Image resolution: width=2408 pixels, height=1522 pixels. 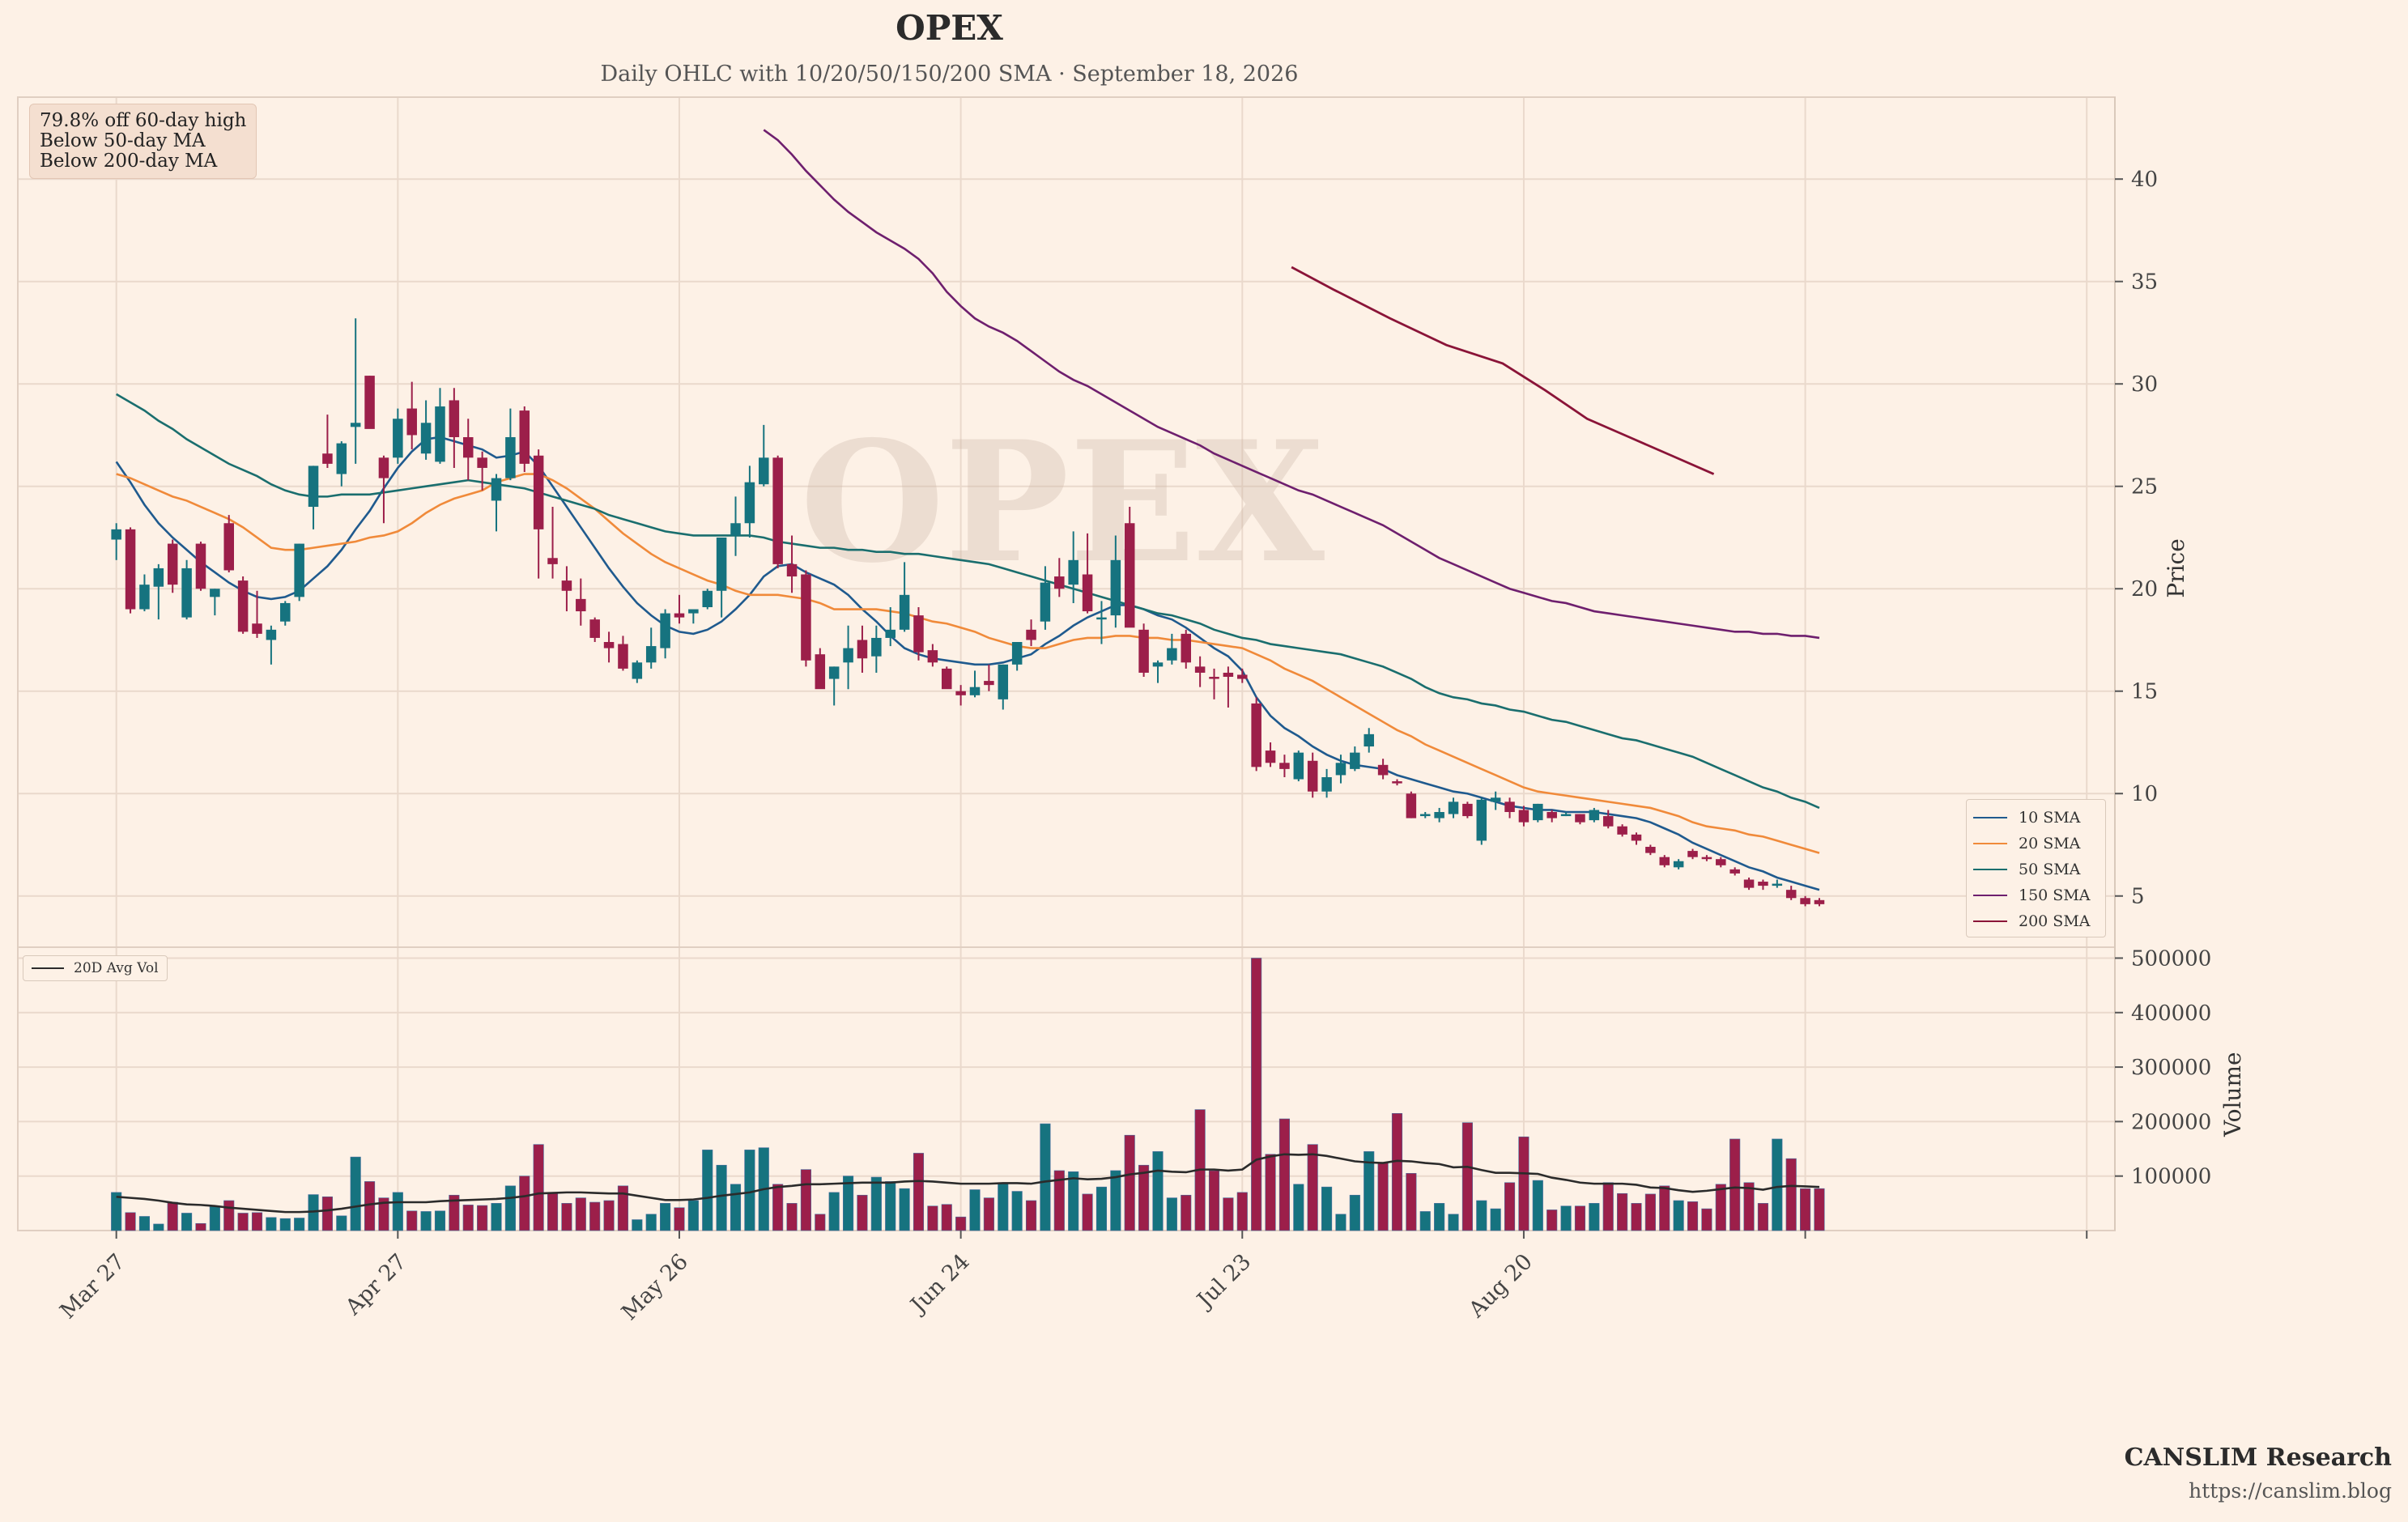 I want to click on legend-swatch-sma150, so click(x=1990, y=895).